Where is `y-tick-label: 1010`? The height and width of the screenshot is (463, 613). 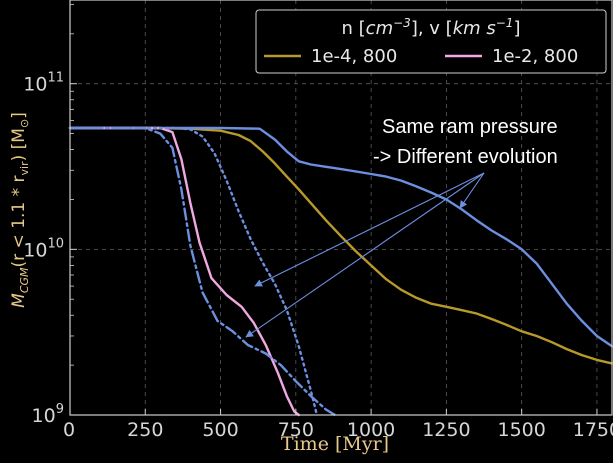
y-tick-label: 1010 is located at coordinates (43, 248).